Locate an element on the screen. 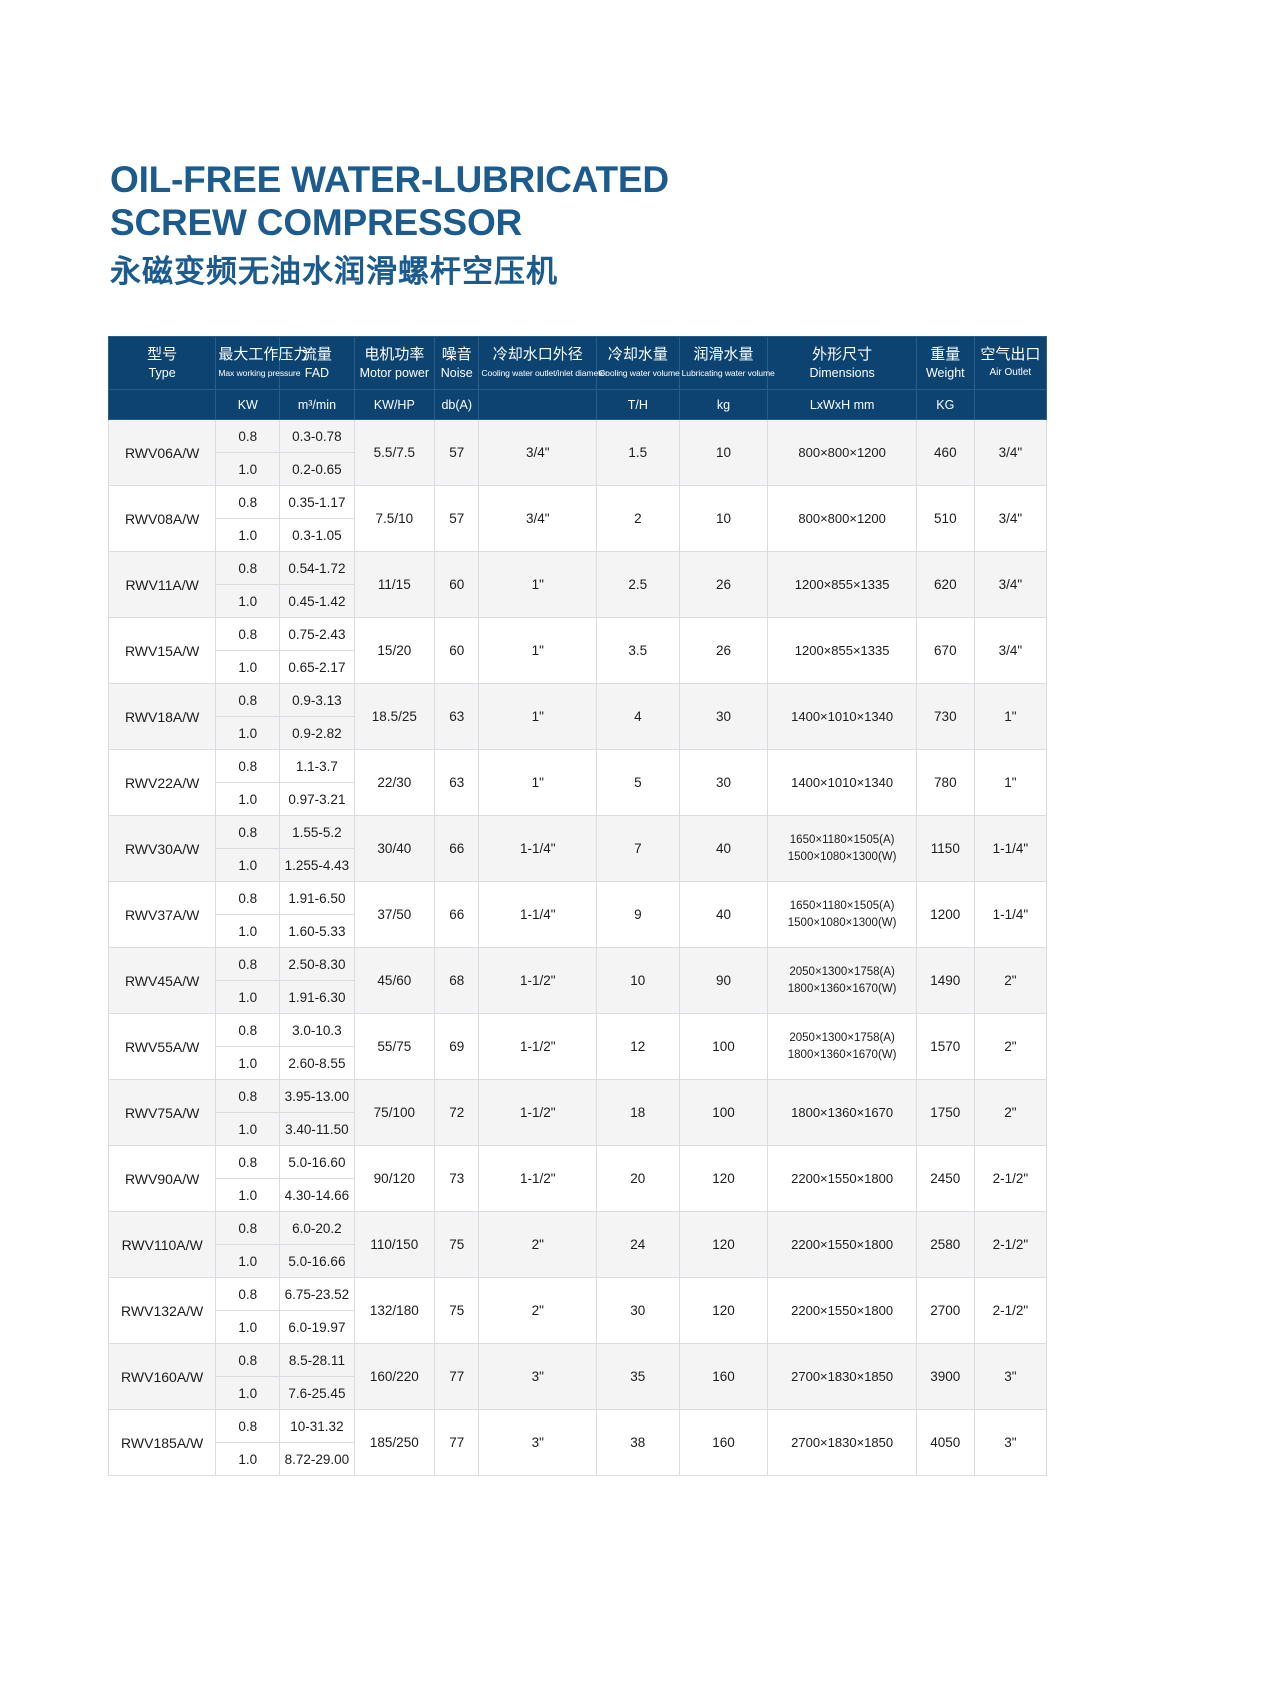  cell-type: RWV08A/W is located at coordinates (162, 518).